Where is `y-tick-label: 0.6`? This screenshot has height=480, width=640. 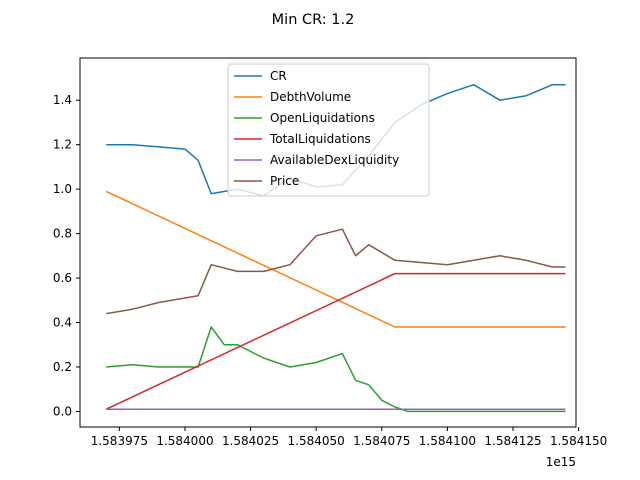 y-tick-label: 0.6 is located at coordinates (62, 278).